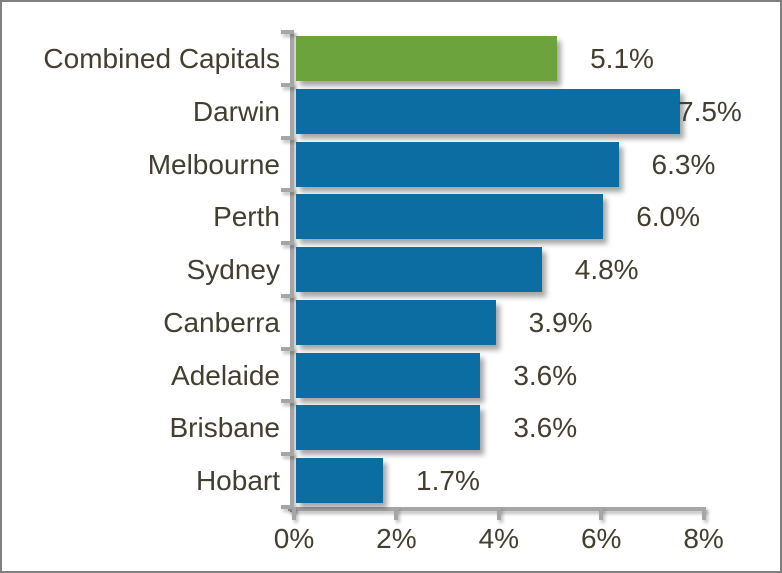  Describe the element at coordinates (396, 538) in the screenshot. I see `x-axis-tick-label: 2%` at that location.